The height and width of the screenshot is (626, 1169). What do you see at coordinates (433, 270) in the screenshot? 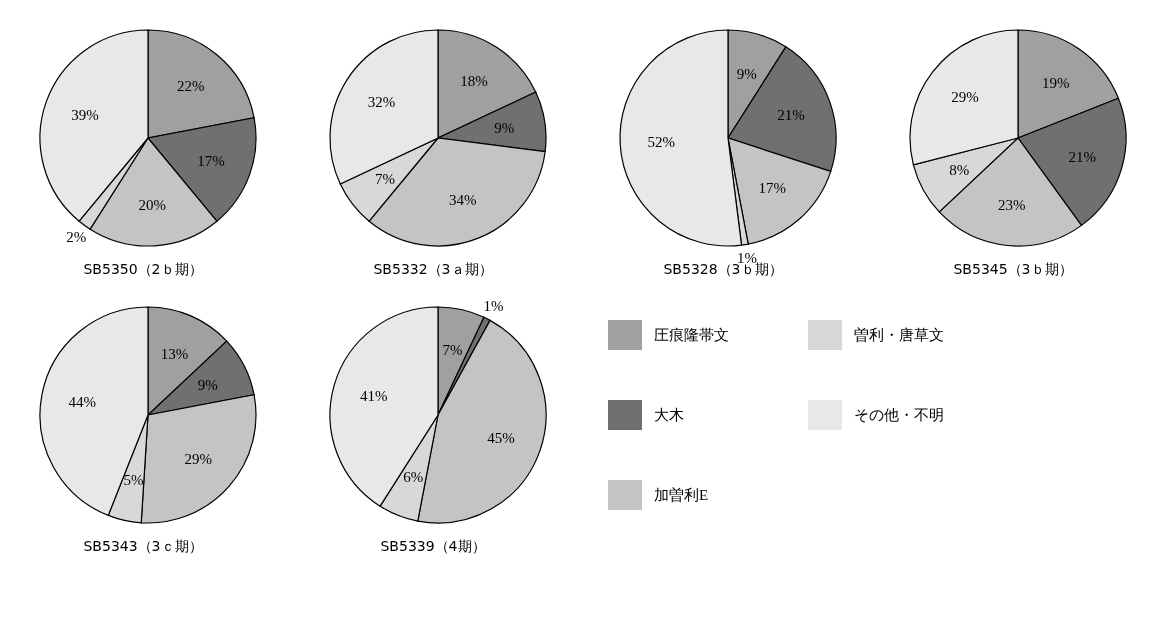
I see `text: SB5332（3ａ期）` at bounding box center [433, 270].